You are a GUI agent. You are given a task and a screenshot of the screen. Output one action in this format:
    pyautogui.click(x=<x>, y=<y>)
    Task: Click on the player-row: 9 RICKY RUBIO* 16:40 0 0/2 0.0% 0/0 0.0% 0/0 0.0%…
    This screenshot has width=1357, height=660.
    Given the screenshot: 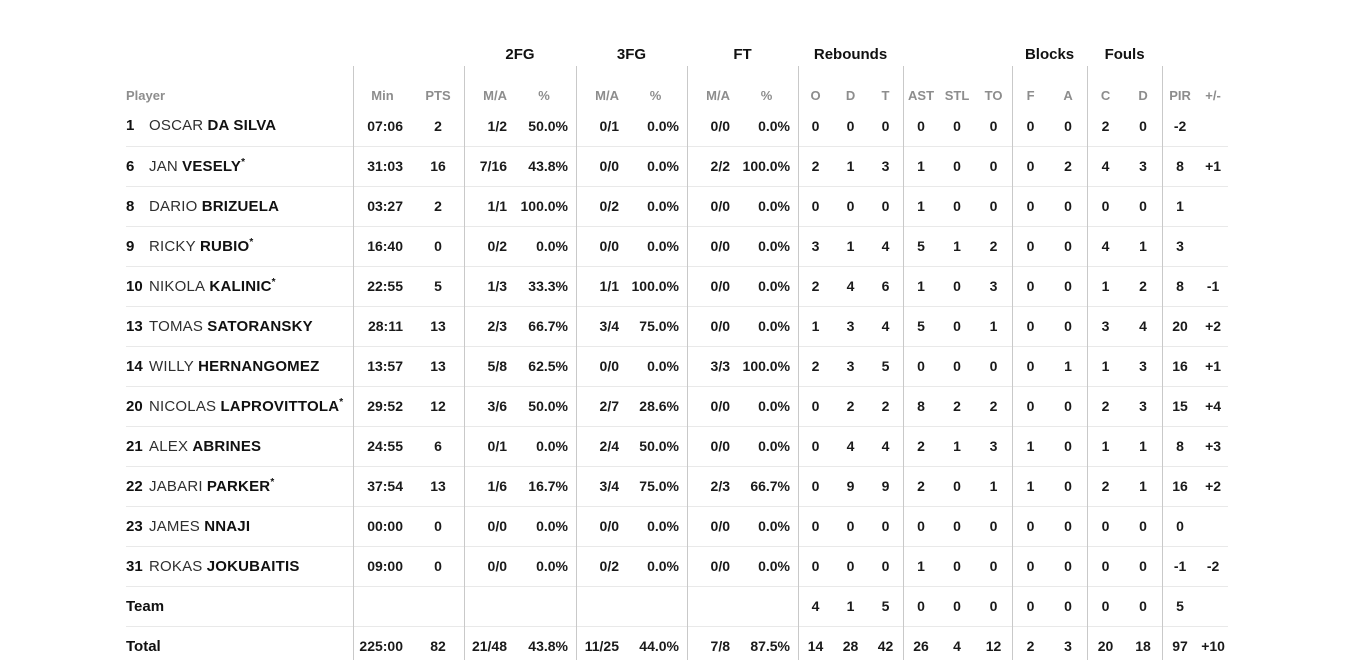 What is the action you would take?
    pyautogui.click(x=677, y=246)
    